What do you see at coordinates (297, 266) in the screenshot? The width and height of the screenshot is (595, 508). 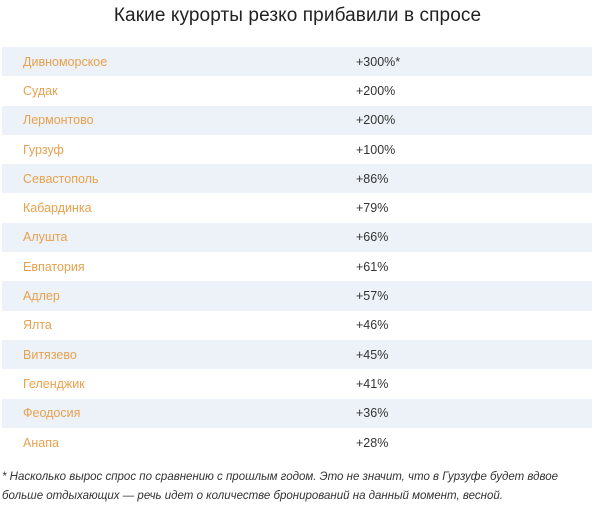 I see `table-row: Евпатория +61%` at bounding box center [297, 266].